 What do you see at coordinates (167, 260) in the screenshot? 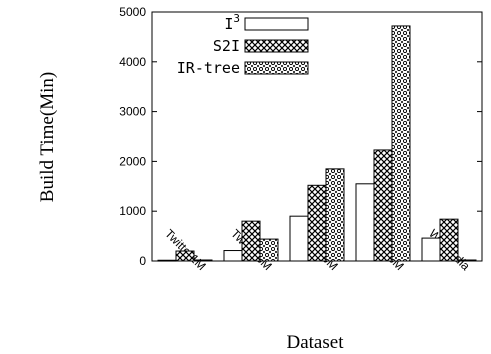
I see `bar-plain-twitter1m` at bounding box center [167, 260].